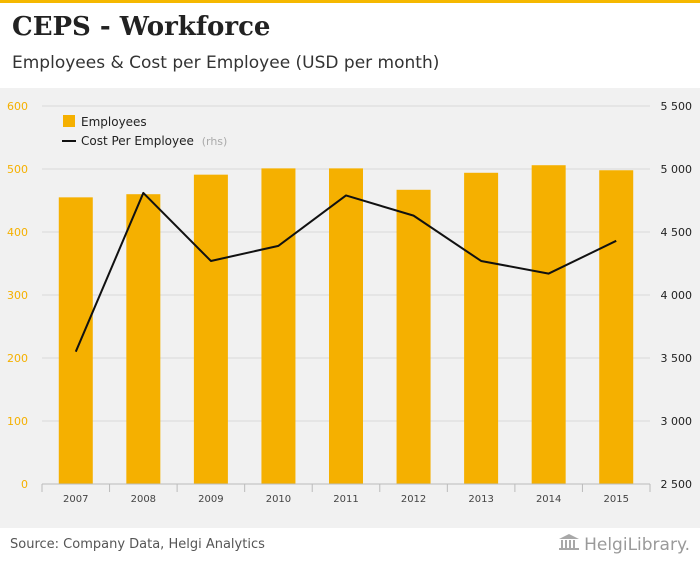 This screenshot has height=568, width=700. What do you see at coordinates (413, 337) in the screenshot?
I see `bar-employees-2012` at bounding box center [413, 337].